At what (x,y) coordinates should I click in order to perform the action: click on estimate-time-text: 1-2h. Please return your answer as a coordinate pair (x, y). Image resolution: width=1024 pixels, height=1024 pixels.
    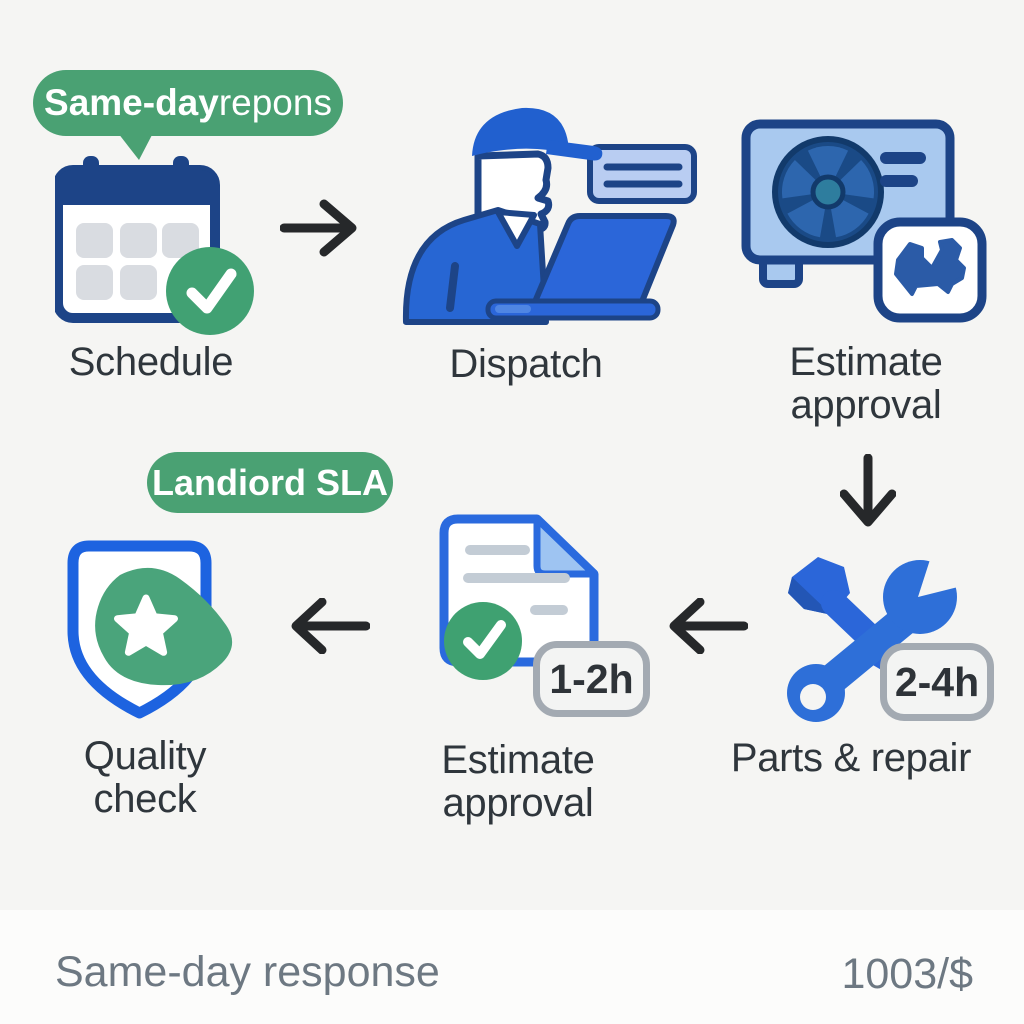
    Looking at the image, I should click on (591, 678).